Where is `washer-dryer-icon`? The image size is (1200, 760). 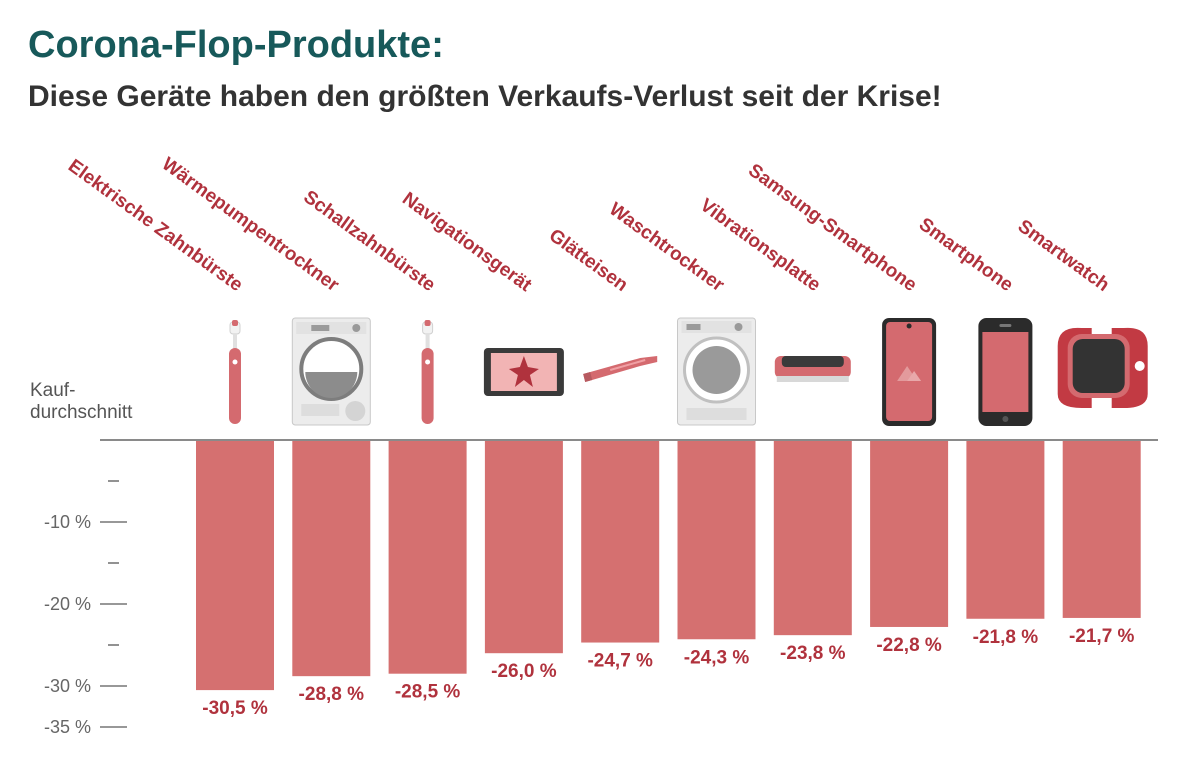
washer-dryer-icon is located at coordinates (717, 371).